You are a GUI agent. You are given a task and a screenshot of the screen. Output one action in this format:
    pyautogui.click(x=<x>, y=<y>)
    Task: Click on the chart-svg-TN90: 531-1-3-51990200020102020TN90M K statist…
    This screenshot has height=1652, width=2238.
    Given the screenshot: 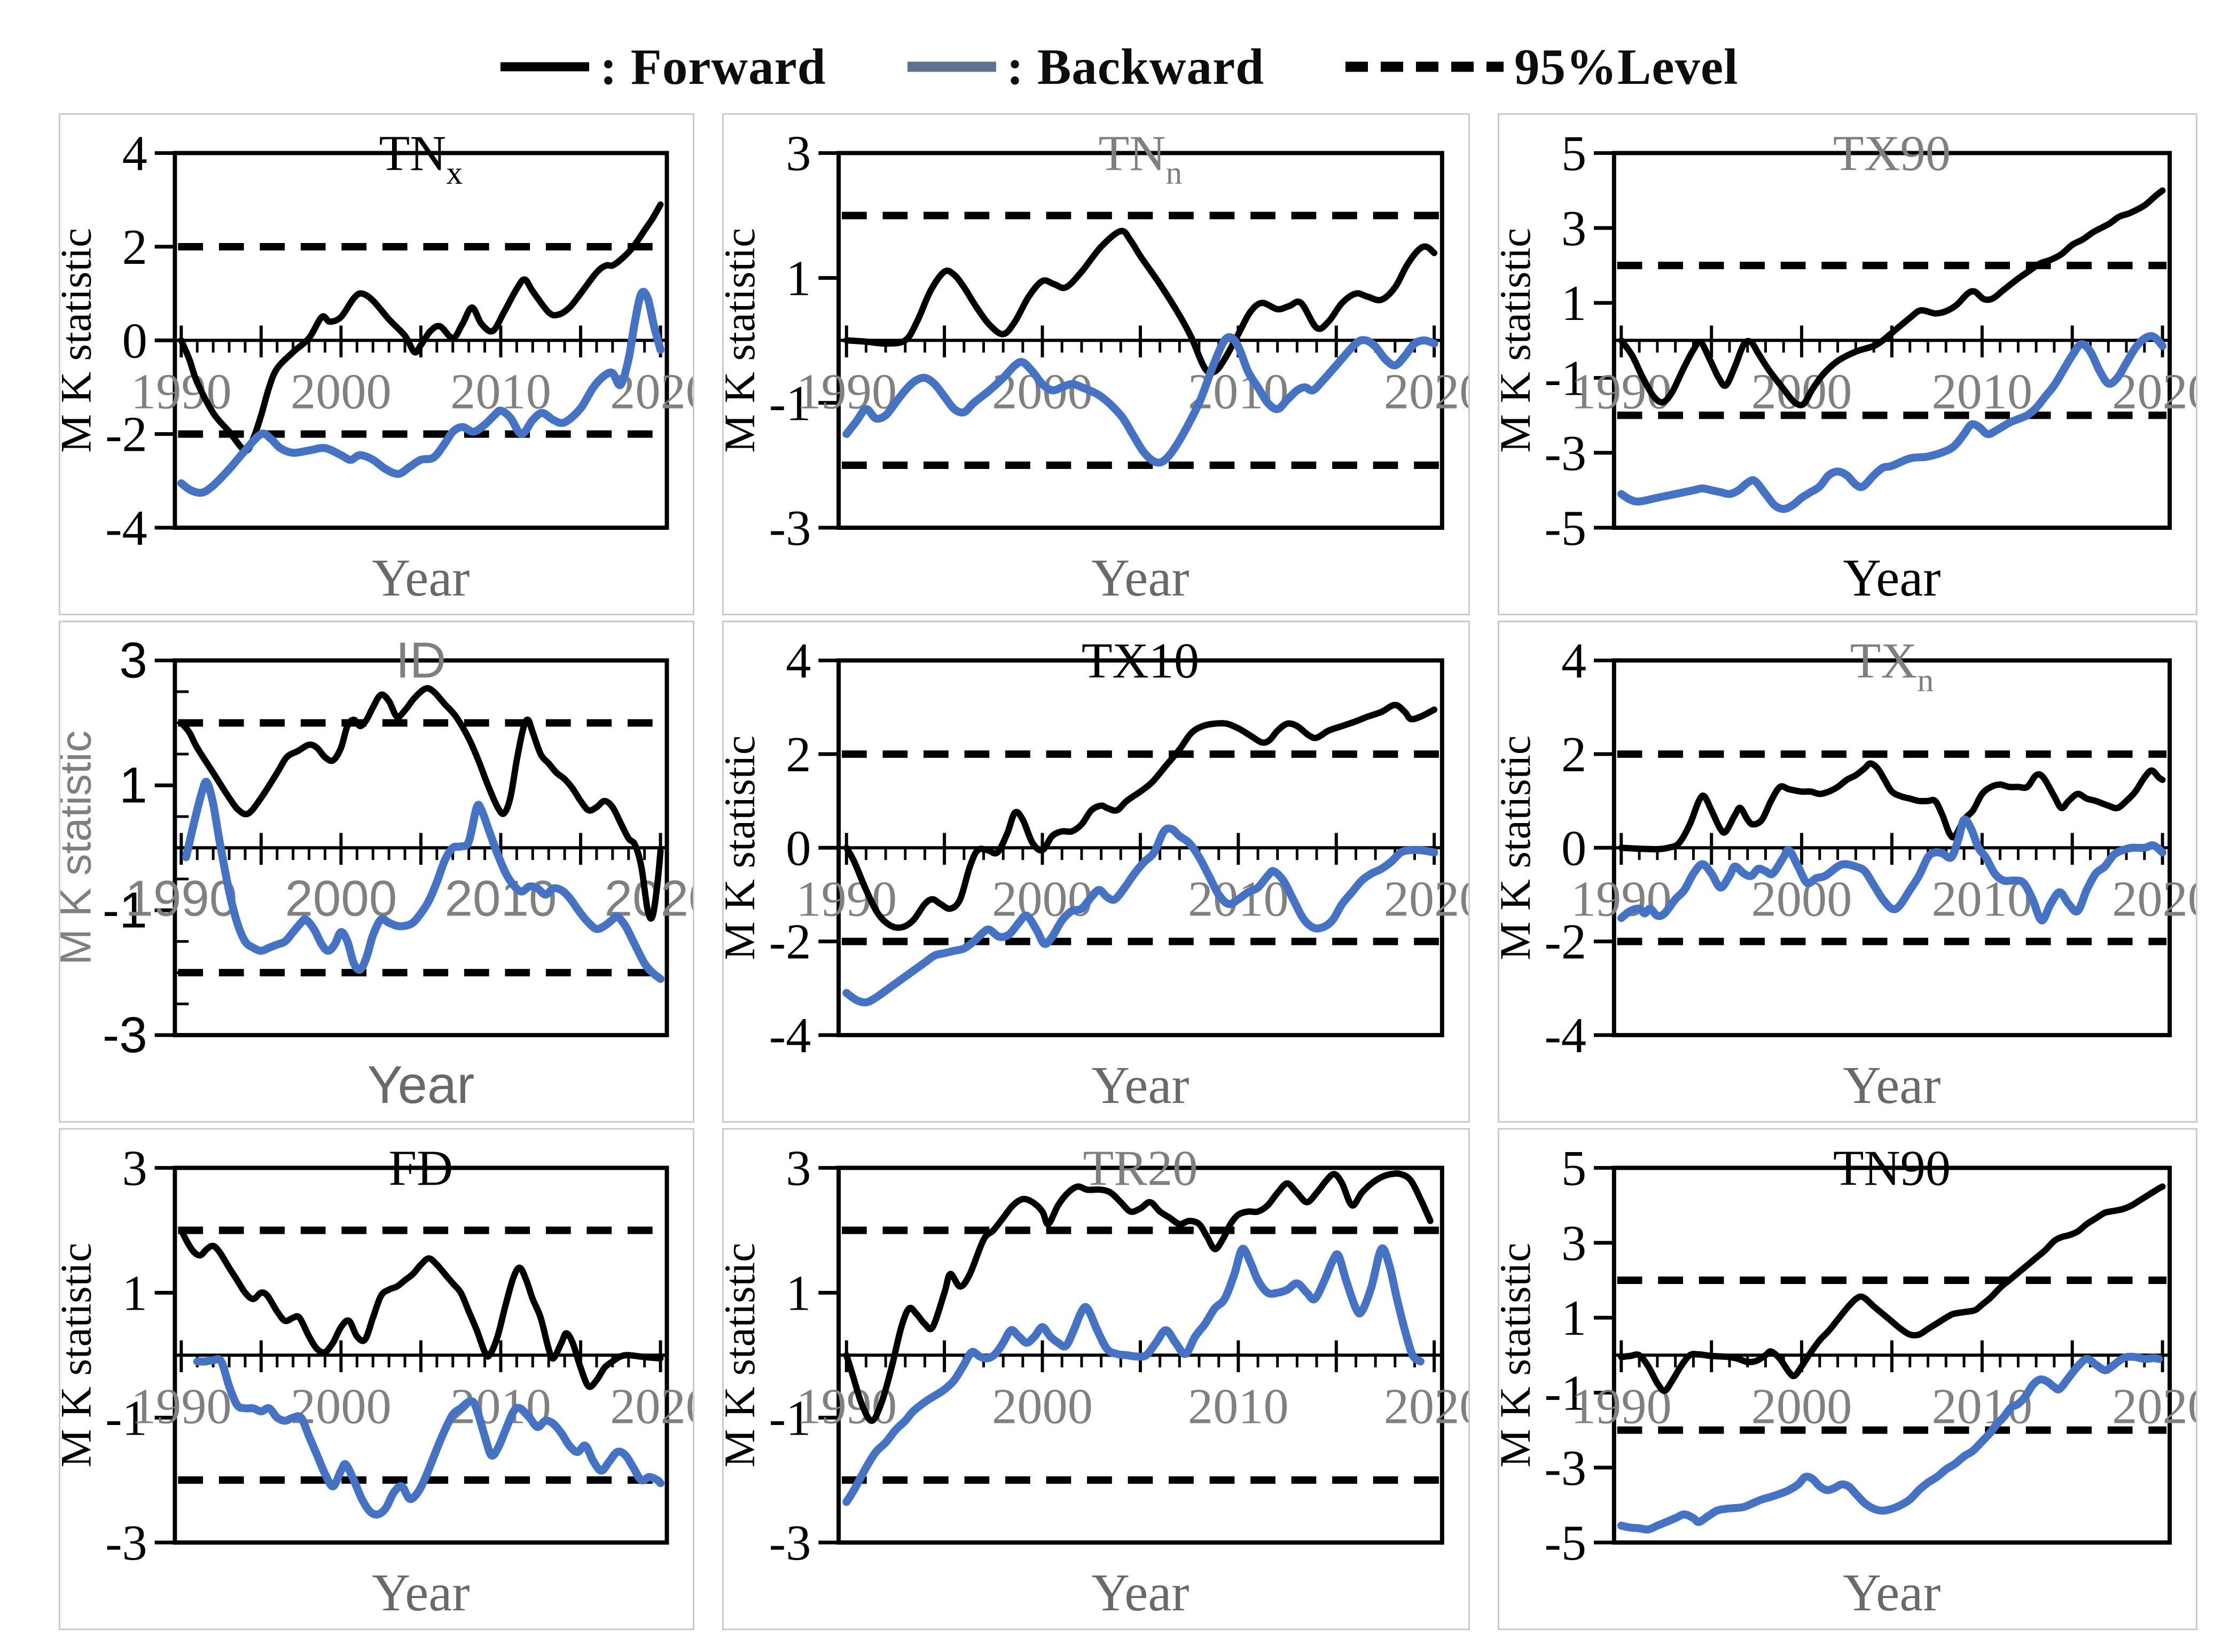 What is the action you would take?
    pyautogui.click(x=1848, y=1381)
    